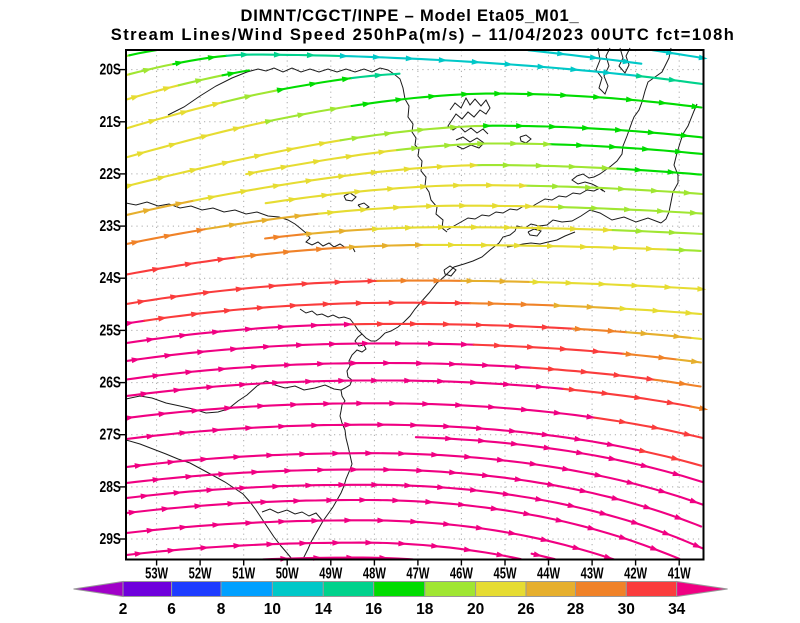 This screenshot has width=800, height=623. I want to click on svg-text: 16, so click(374, 609).